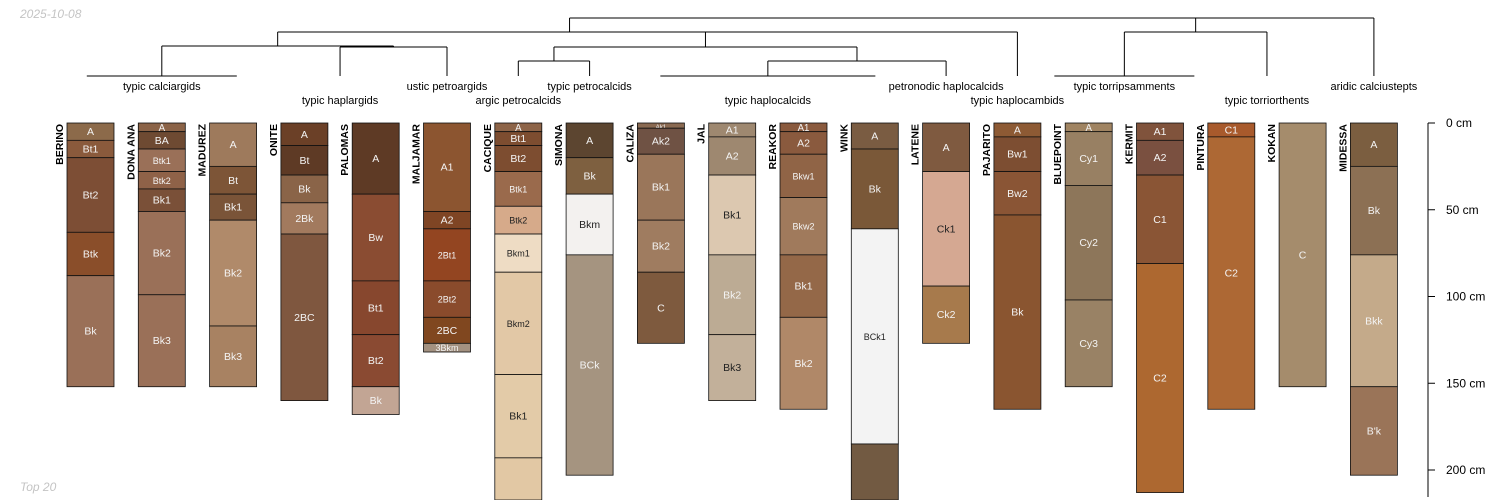  I want to click on horizon-label: Bt, so click(233, 181).